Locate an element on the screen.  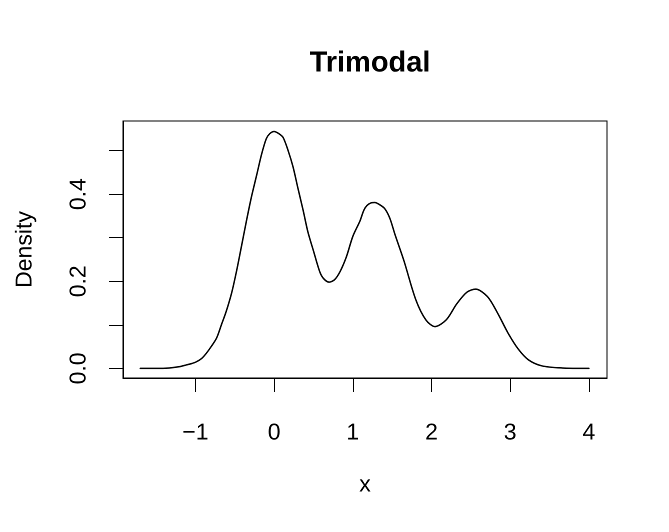
x-tick-label: 2 is located at coordinates (431, 431).